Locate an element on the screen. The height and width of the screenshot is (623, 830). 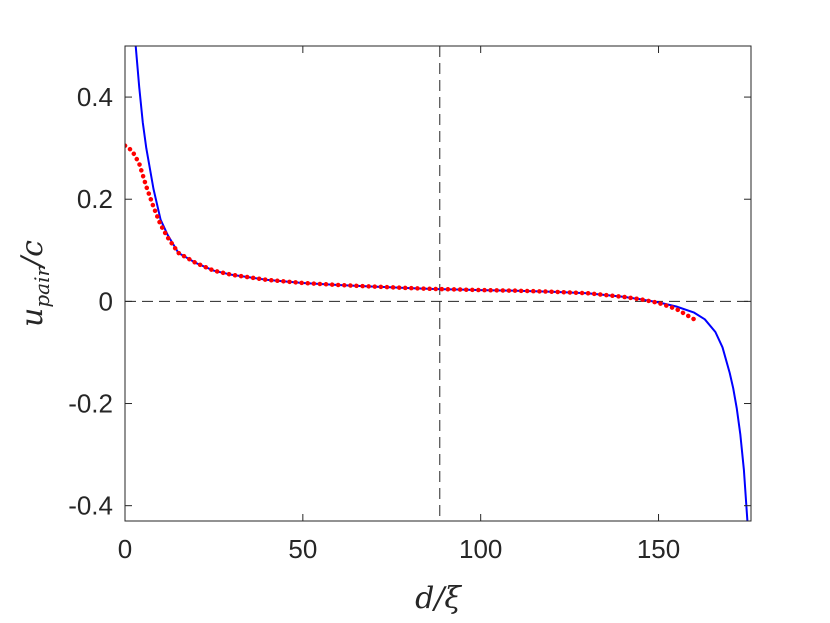
y-axis-label-main: u is located at coordinates (32, 317).